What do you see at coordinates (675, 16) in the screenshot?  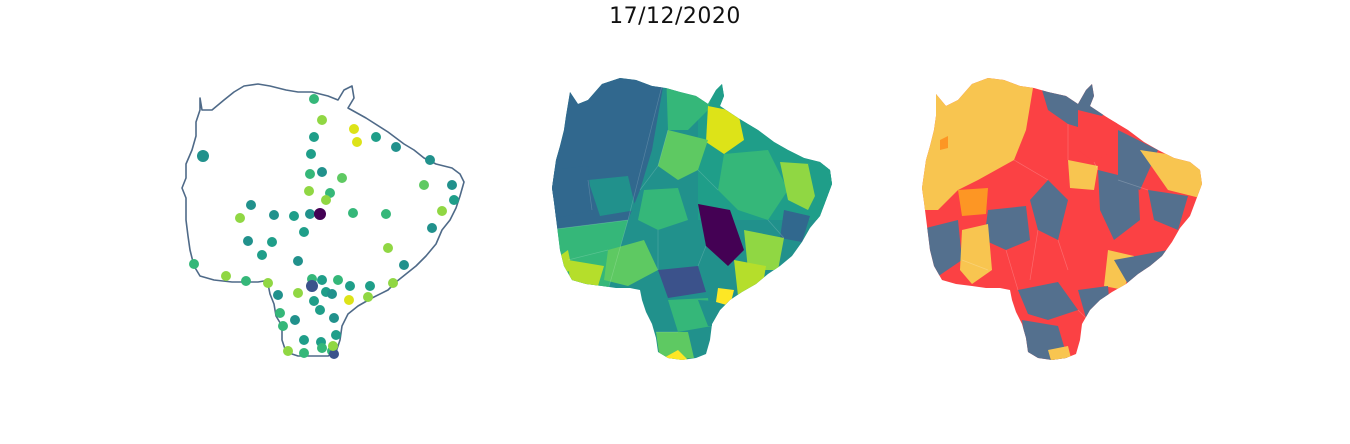 I see `figure-title: 17/12/2020` at bounding box center [675, 16].